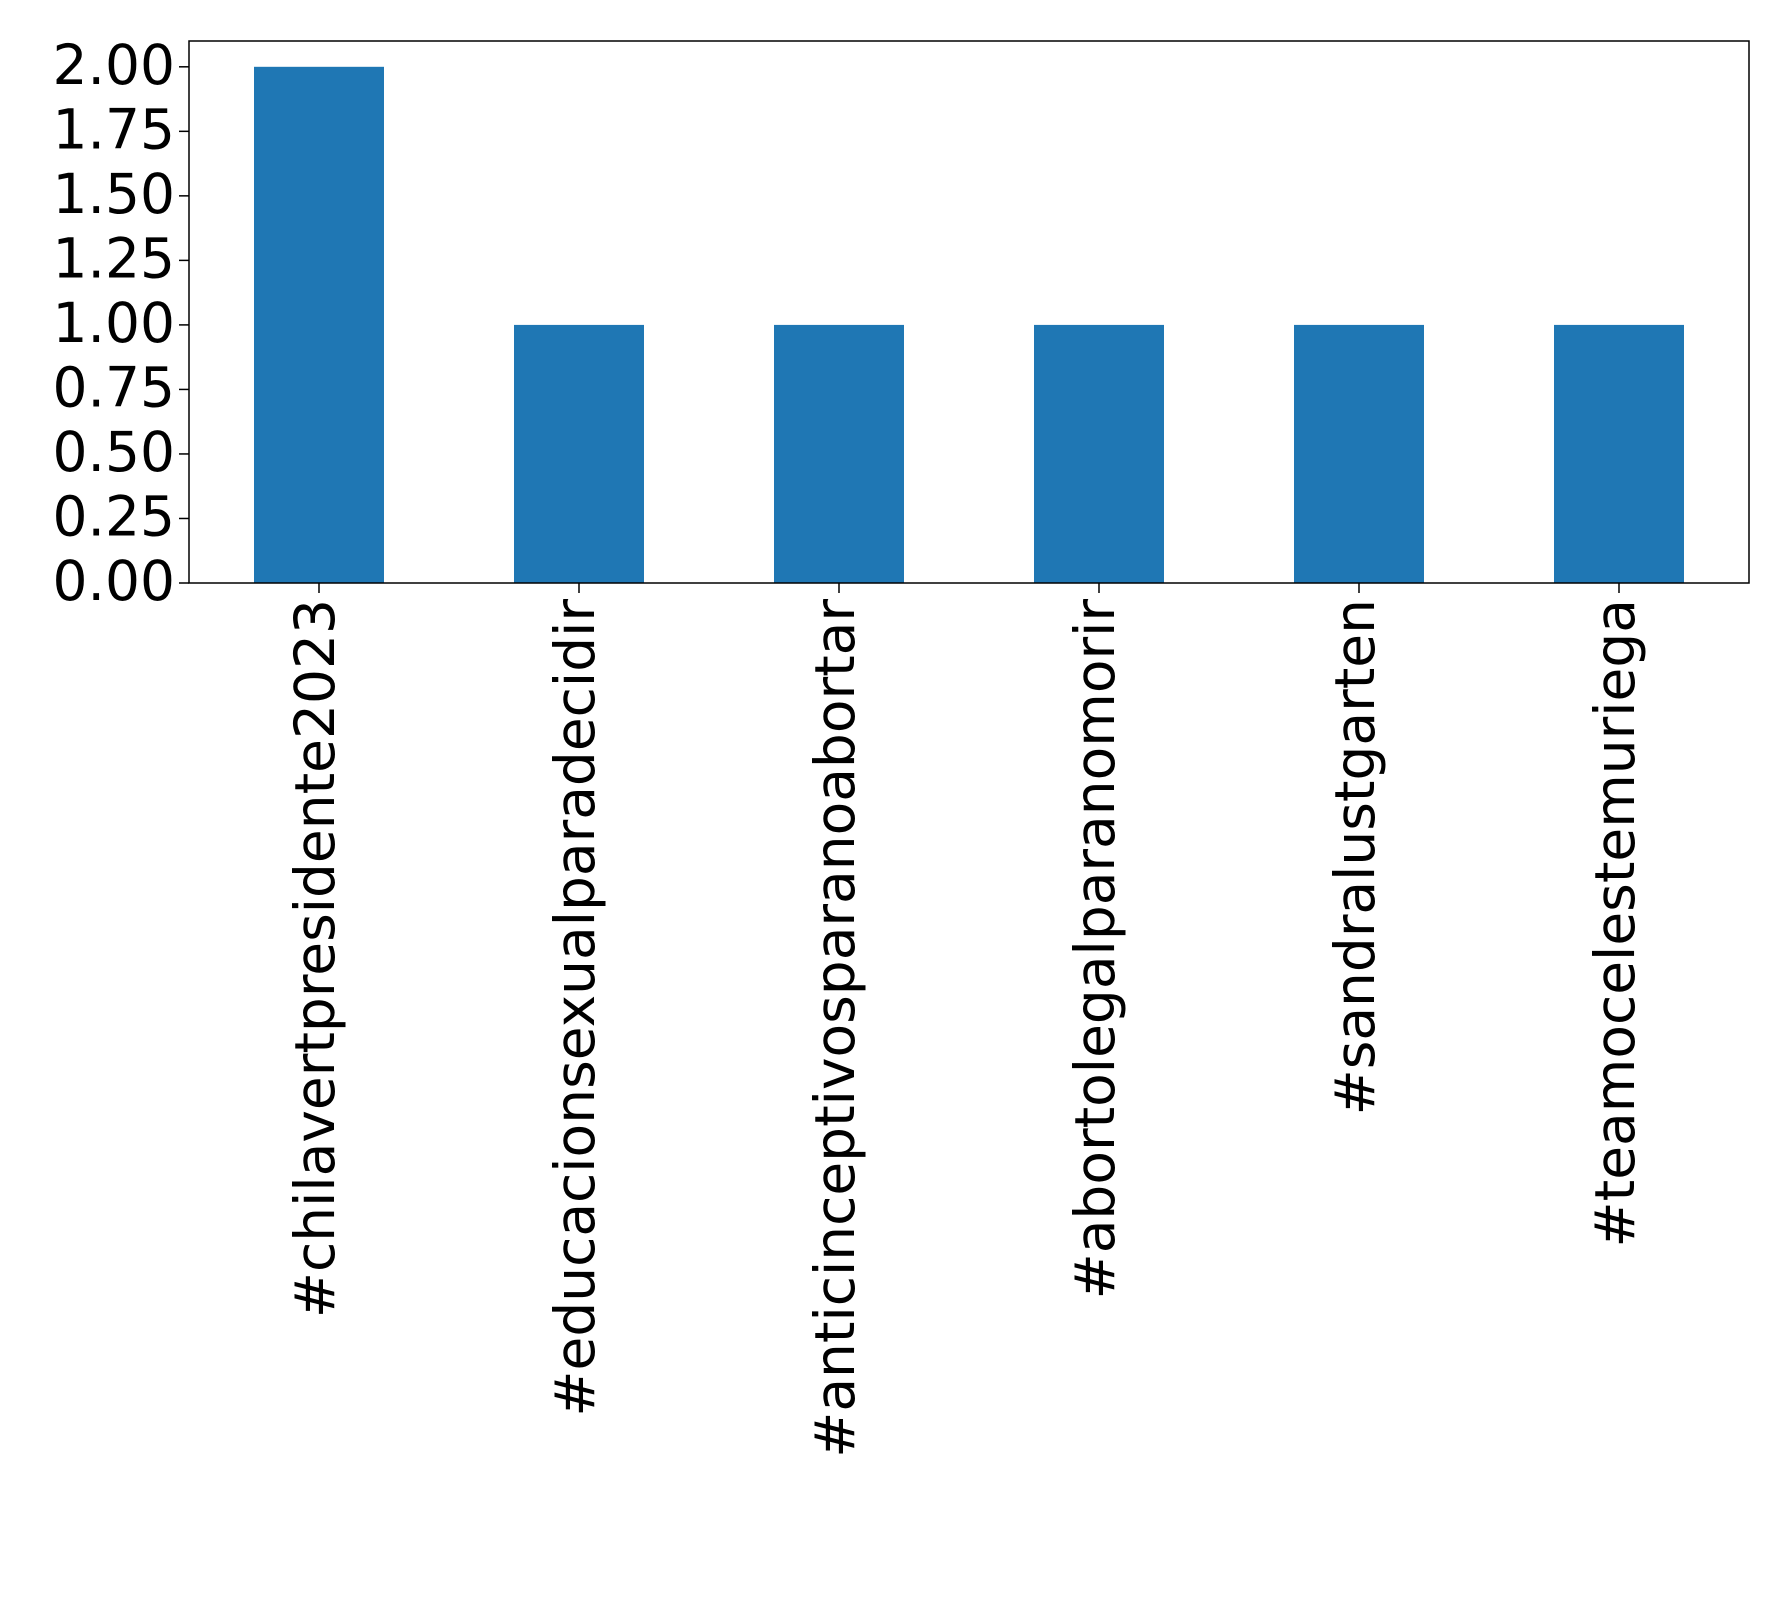  What do you see at coordinates (114, 194) in the screenshot?
I see `y-tick-label: 1.50` at bounding box center [114, 194].